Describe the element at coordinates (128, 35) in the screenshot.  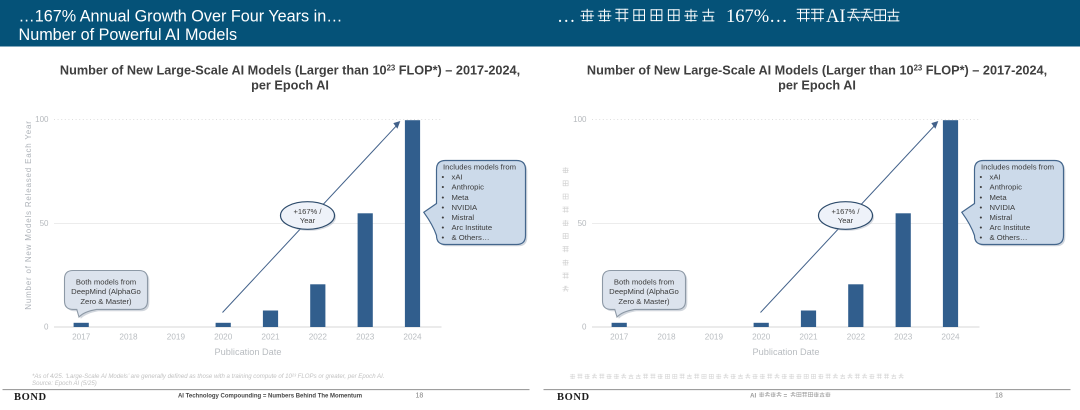
I see `svg-text: Number of Powerful AI Models` at that location.